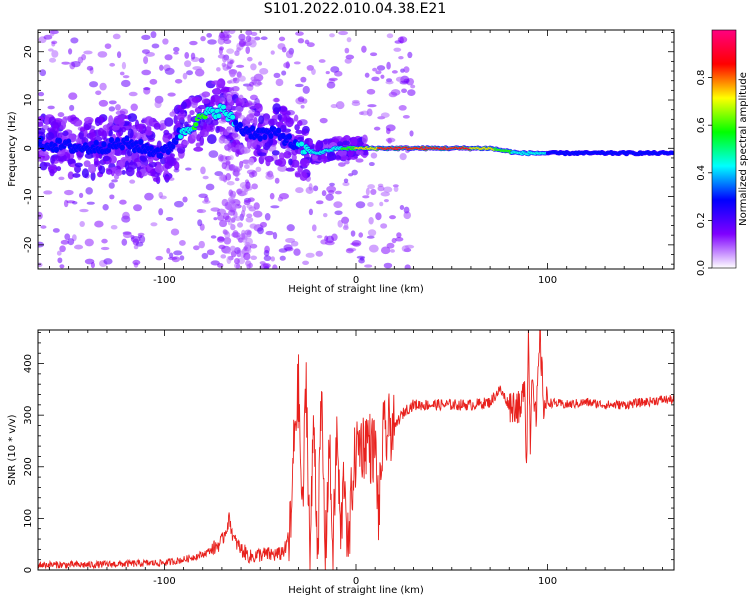  I want to click on spectrogram-x-tick-label: -100, so click(164, 280).